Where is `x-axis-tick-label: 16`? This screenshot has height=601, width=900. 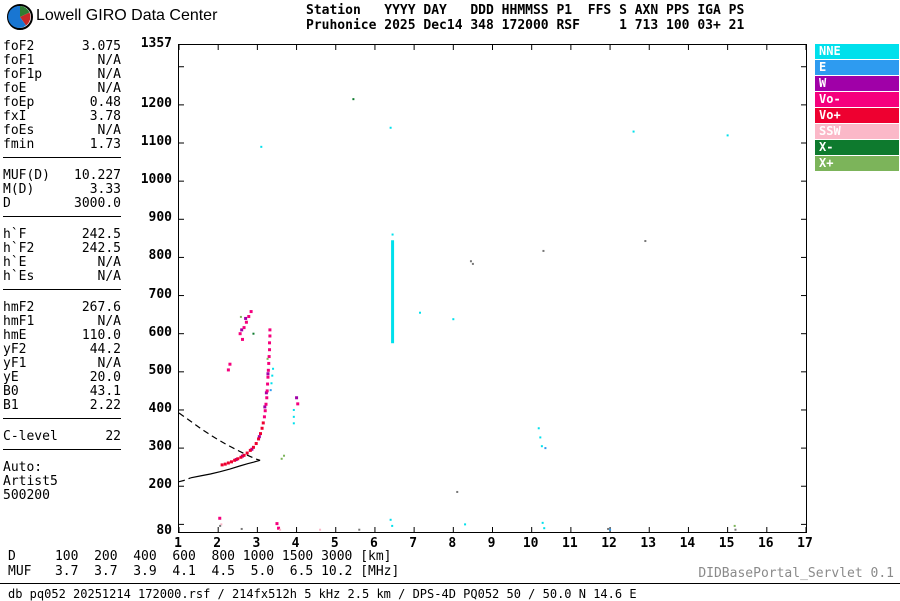
x-axis-tick-label: 16 is located at coordinates (765, 543).